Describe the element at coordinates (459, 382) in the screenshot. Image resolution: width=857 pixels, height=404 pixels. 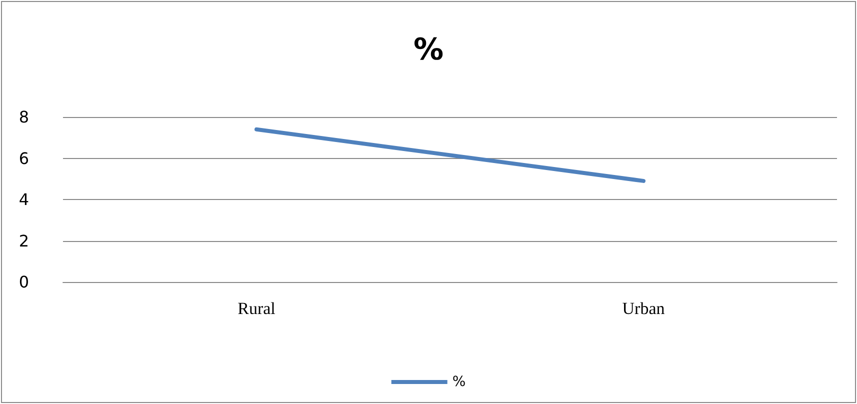
I see `legend-label: %` at that location.